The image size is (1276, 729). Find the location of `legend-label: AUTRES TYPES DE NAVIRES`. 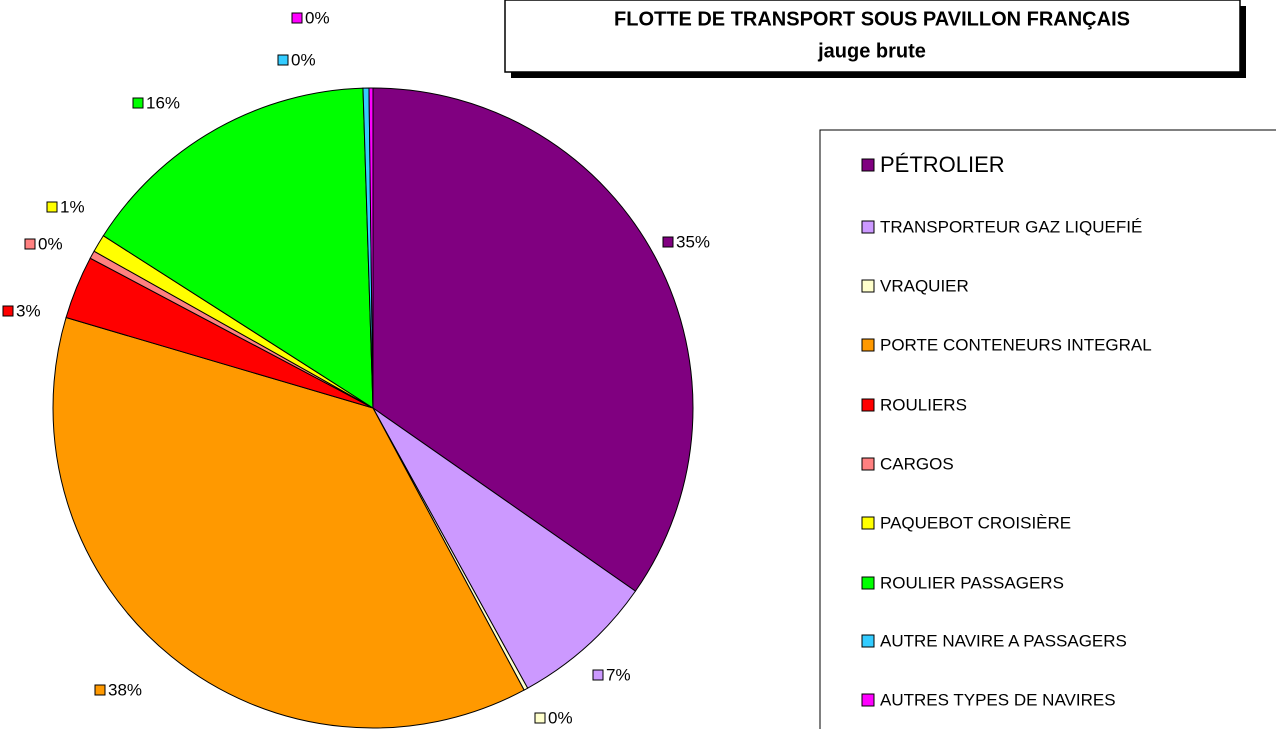

legend-label: AUTRES TYPES DE NAVIRES is located at coordinates (998, 699).